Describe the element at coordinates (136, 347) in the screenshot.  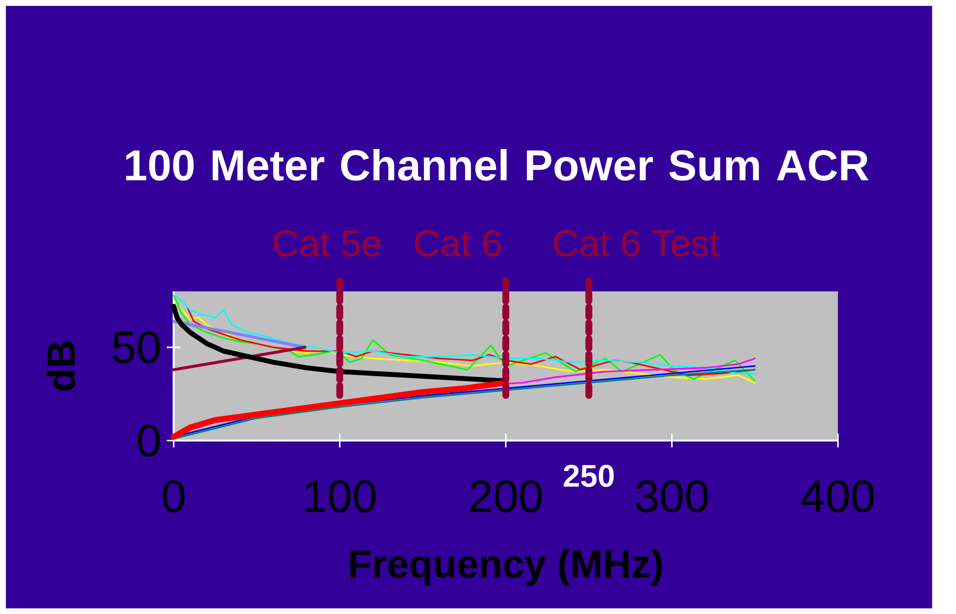
I see `y-tick-label: 50` at that location.